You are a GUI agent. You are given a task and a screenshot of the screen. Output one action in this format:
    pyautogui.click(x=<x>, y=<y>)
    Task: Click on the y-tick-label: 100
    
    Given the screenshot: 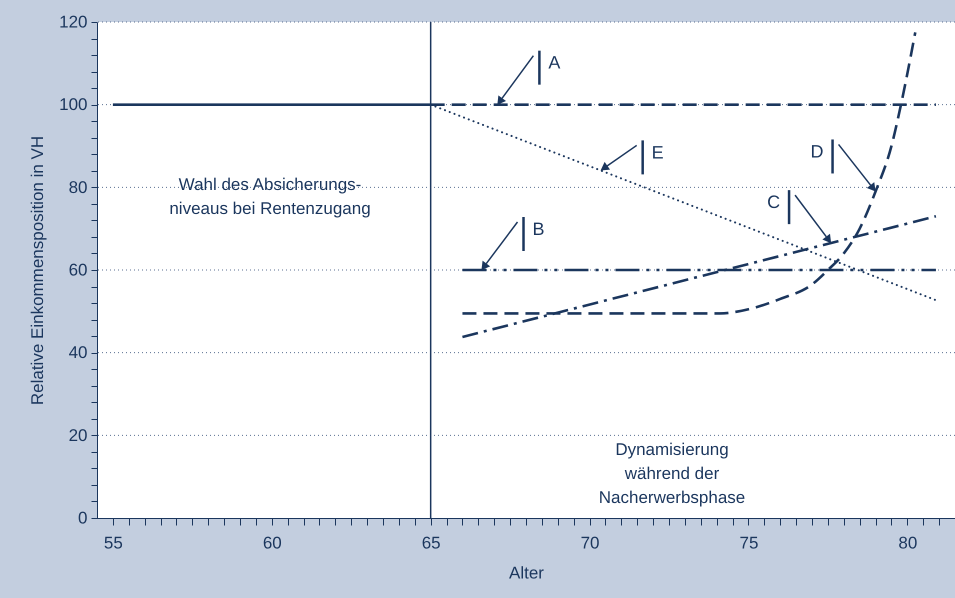 What is the action you would take?
    pyautogui.click(x=73, y=104)
    